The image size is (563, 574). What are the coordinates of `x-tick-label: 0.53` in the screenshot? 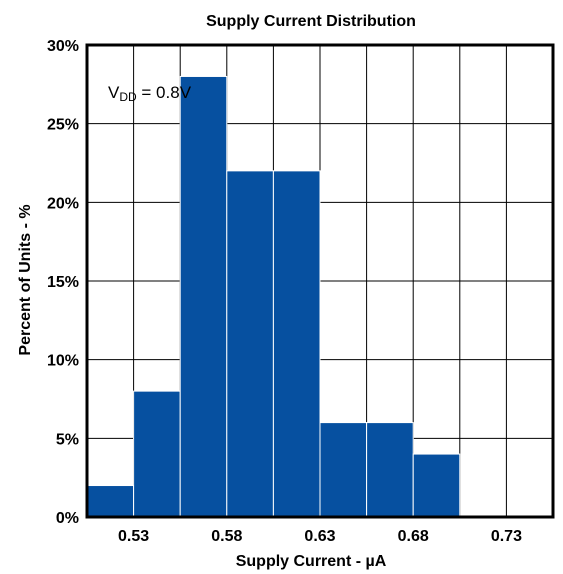 It's located at (133, 536).